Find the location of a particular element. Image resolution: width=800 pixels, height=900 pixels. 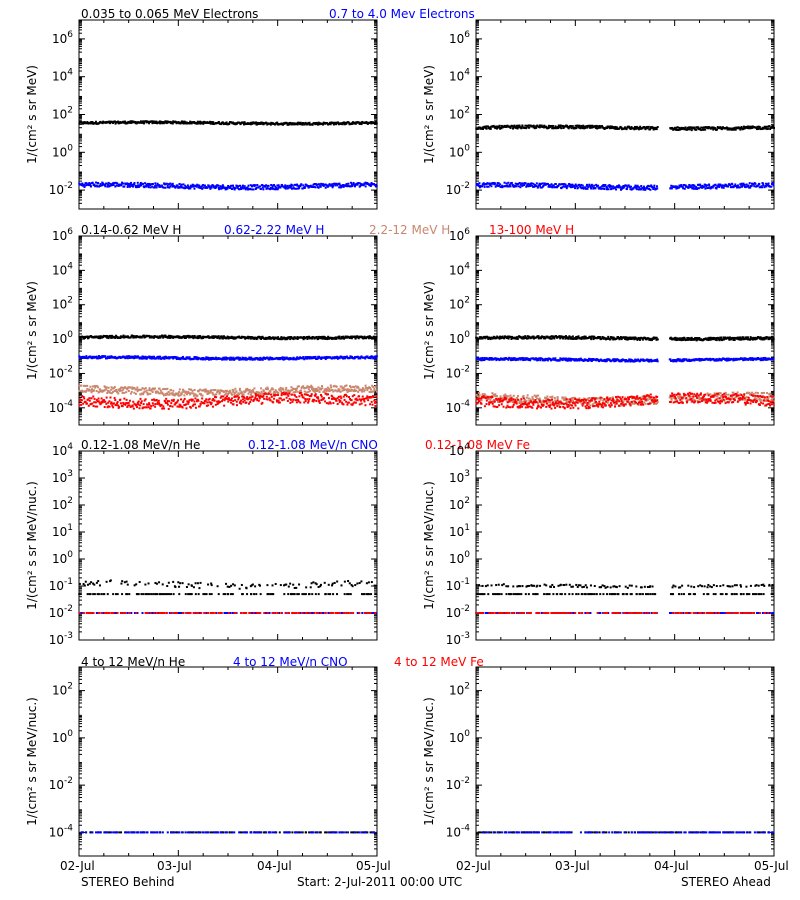

legend-row1-item3: 13-100 MeV H is located at coordinates (531, 230).